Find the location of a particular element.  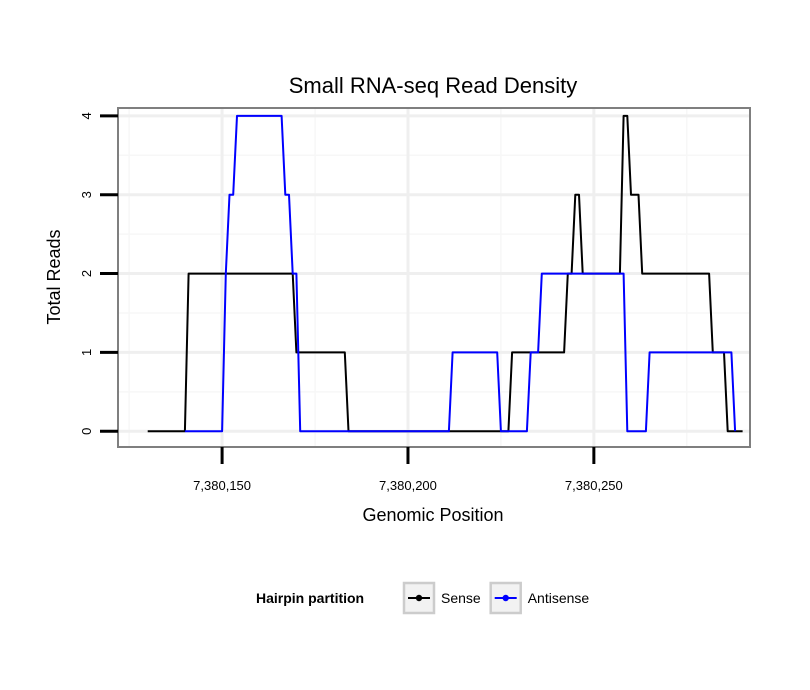

x-tick-label: 7,380,250 is located at coordinates (594, 485).